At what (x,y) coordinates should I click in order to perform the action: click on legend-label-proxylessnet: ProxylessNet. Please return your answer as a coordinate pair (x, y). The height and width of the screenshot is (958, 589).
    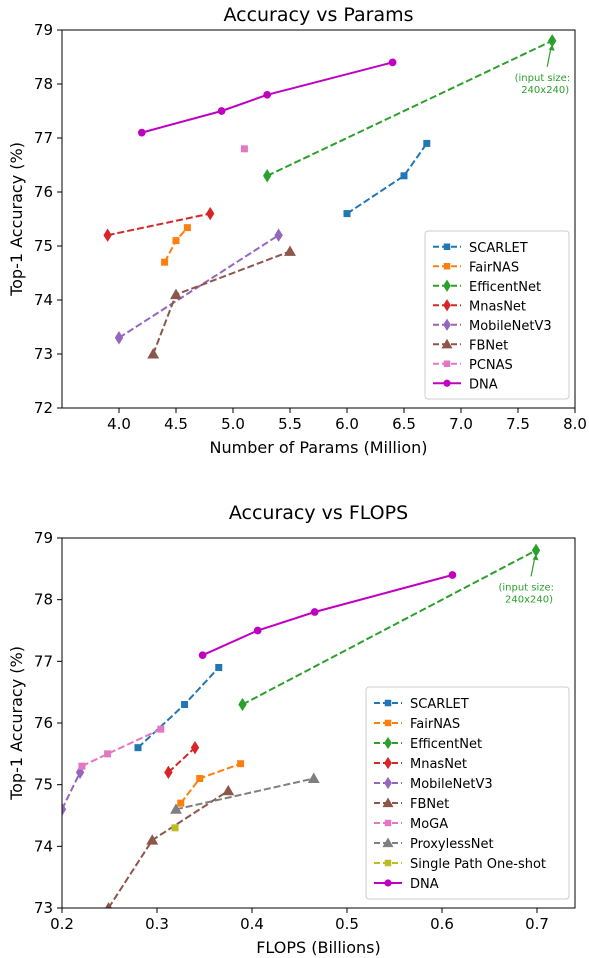
    Looking at the image, I should click on (452, 844).